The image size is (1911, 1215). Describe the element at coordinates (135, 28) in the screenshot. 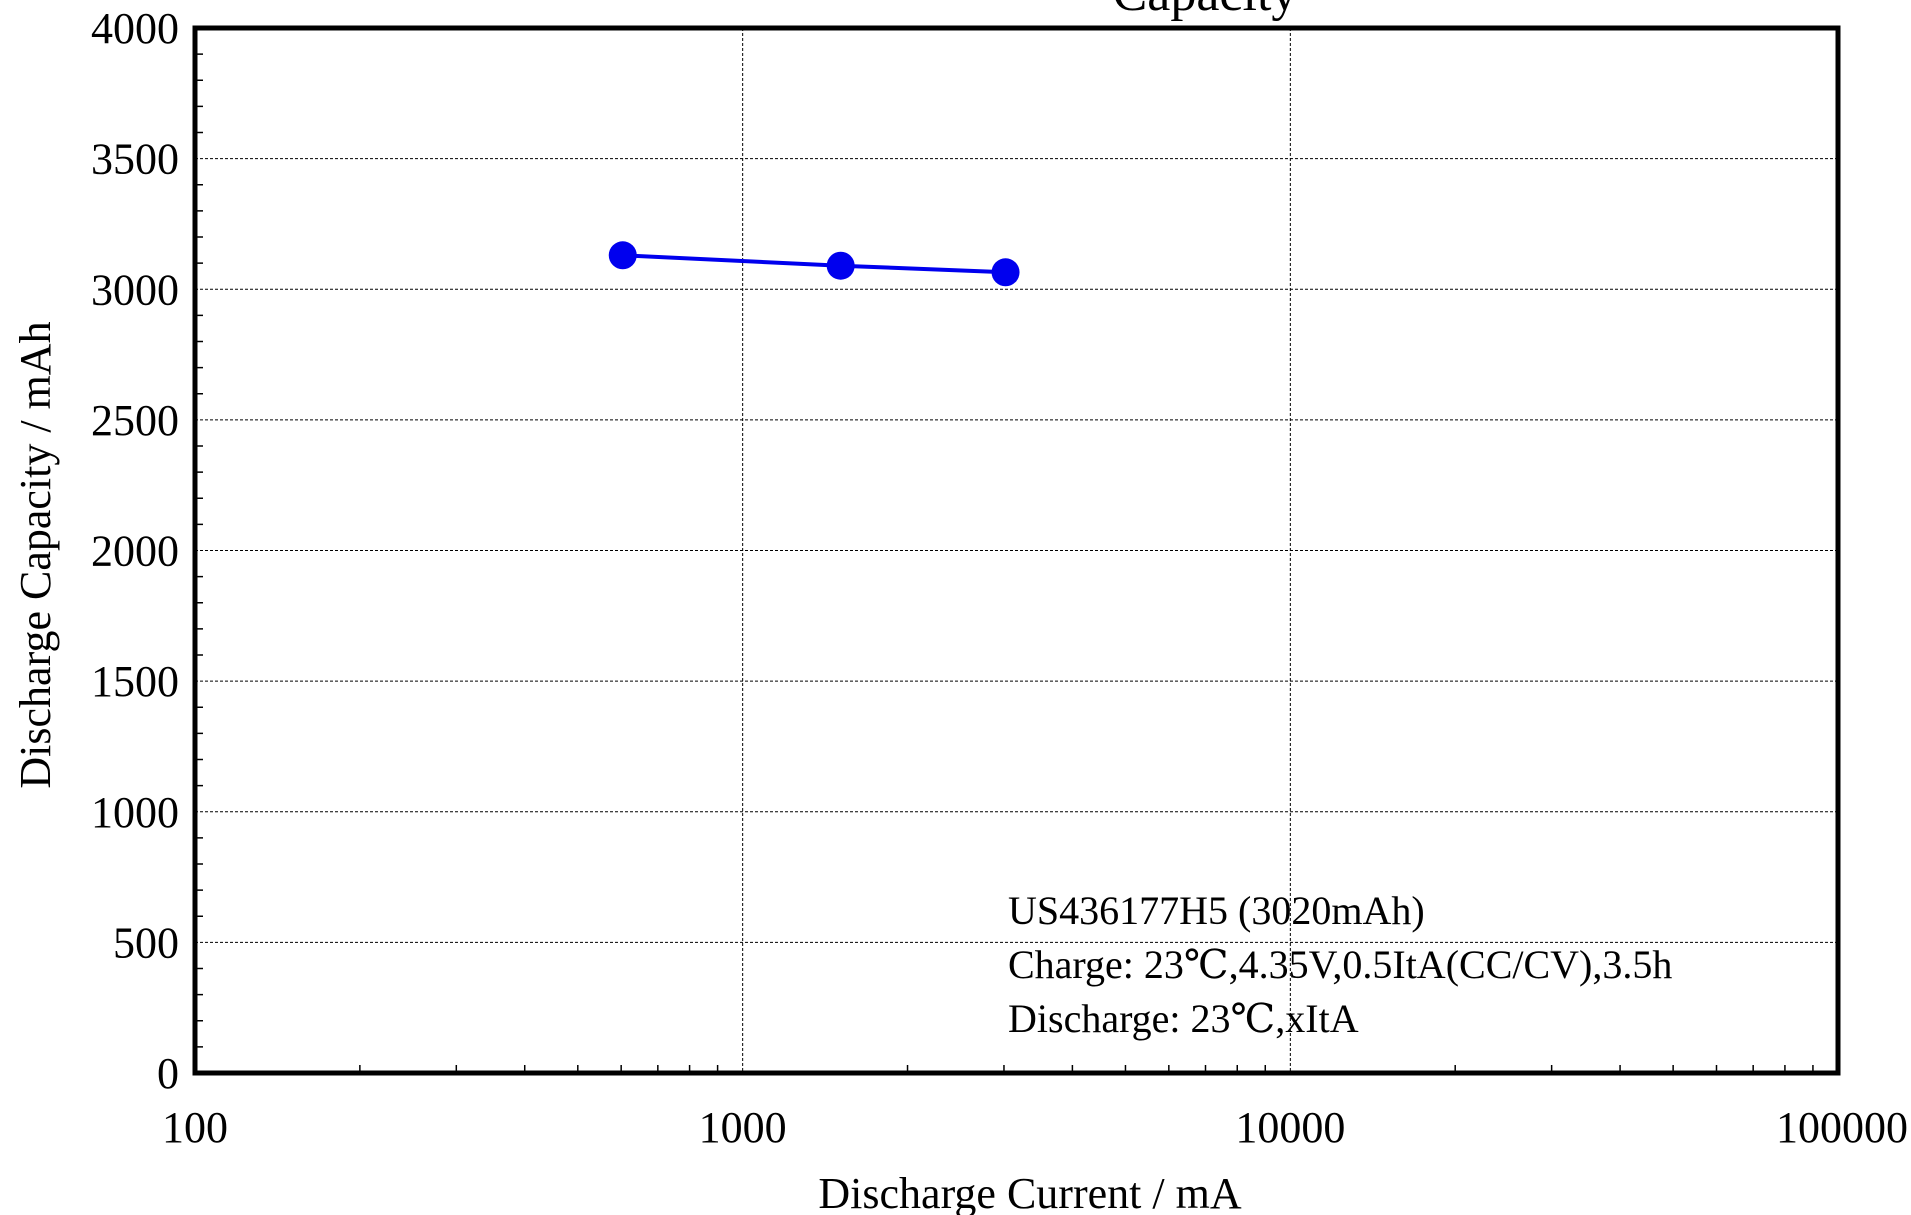

I see `y-tick-label: 4000` at that location.